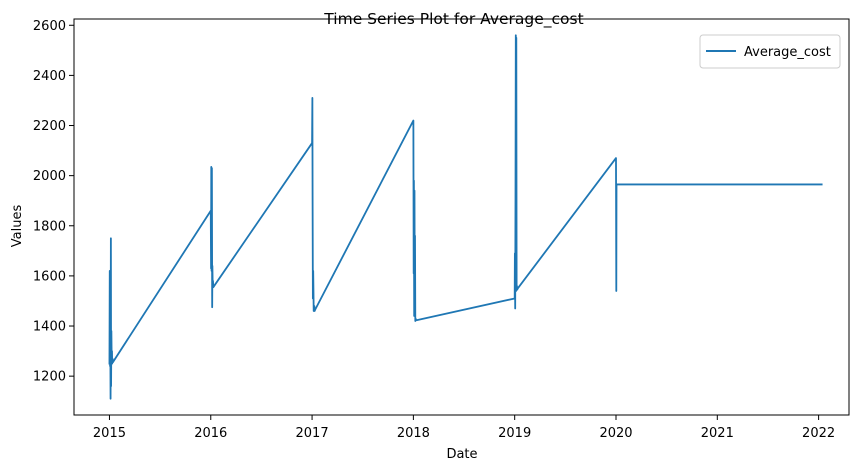 This screenshot has height=470, width=859. Describe the element at coordinates (49, 126) in the screenshot. I see `y-tick-label: 2200` at that location.